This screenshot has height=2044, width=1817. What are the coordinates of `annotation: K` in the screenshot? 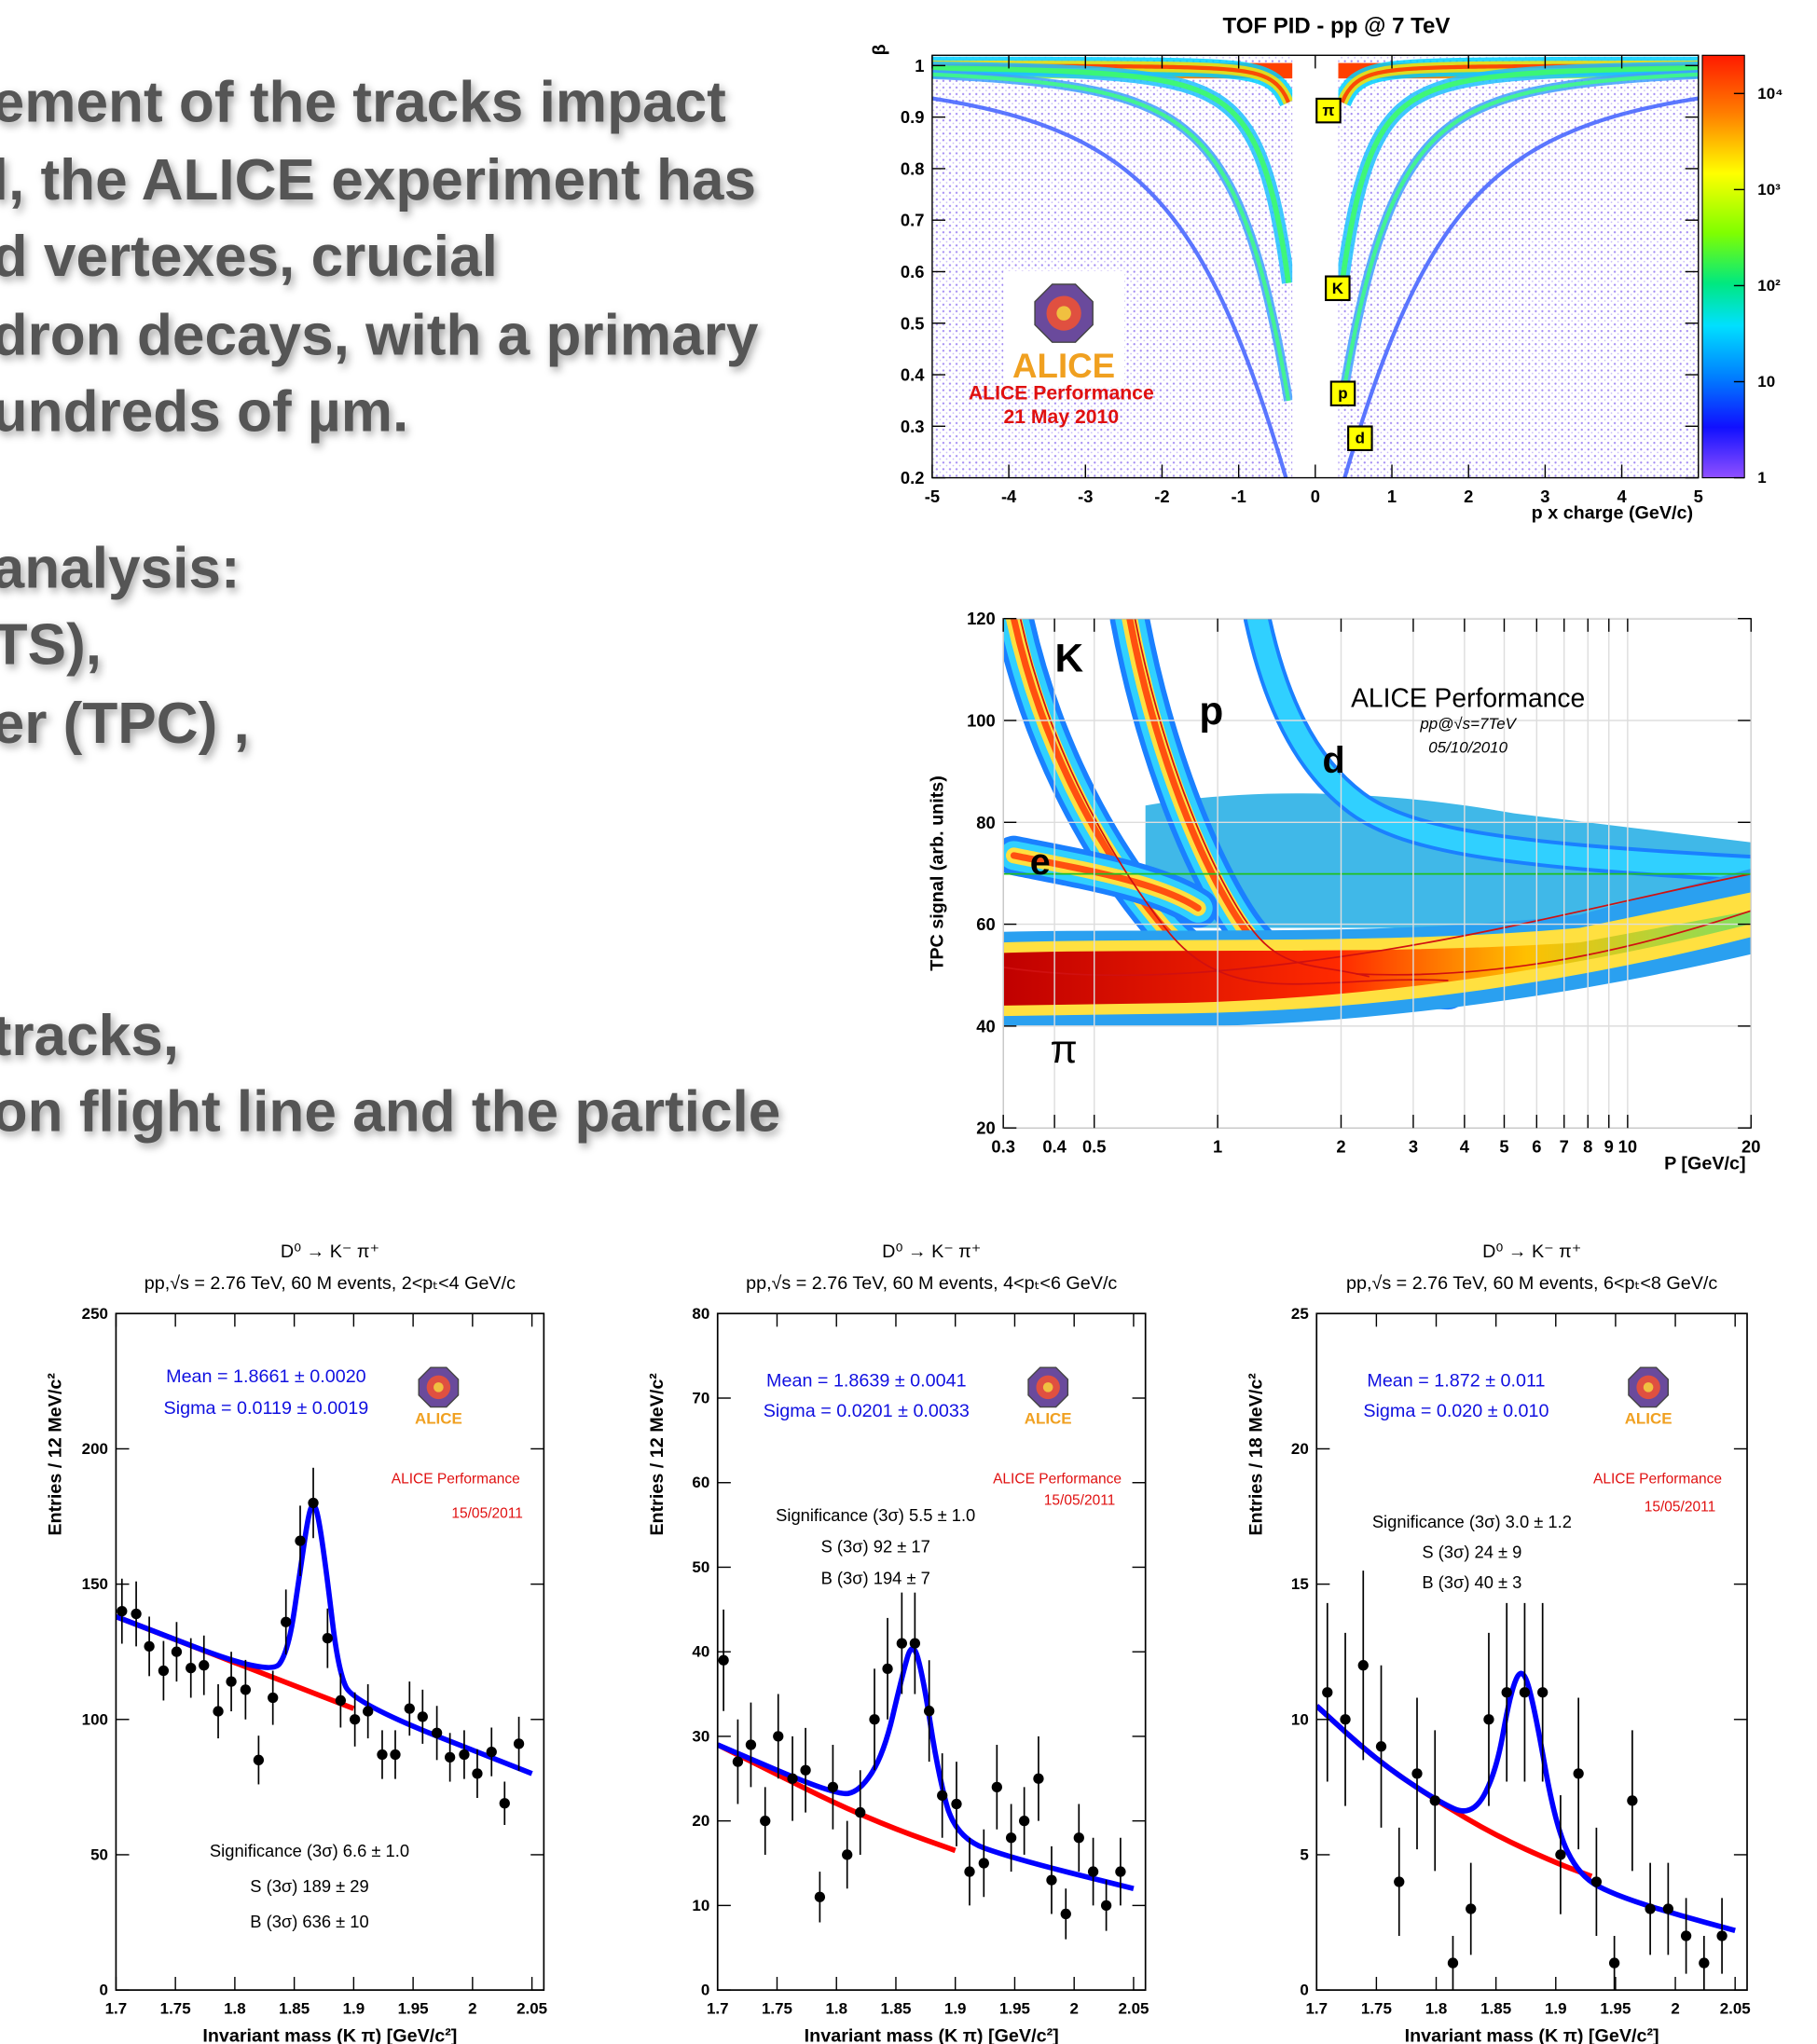 It's located at (1338, 288).